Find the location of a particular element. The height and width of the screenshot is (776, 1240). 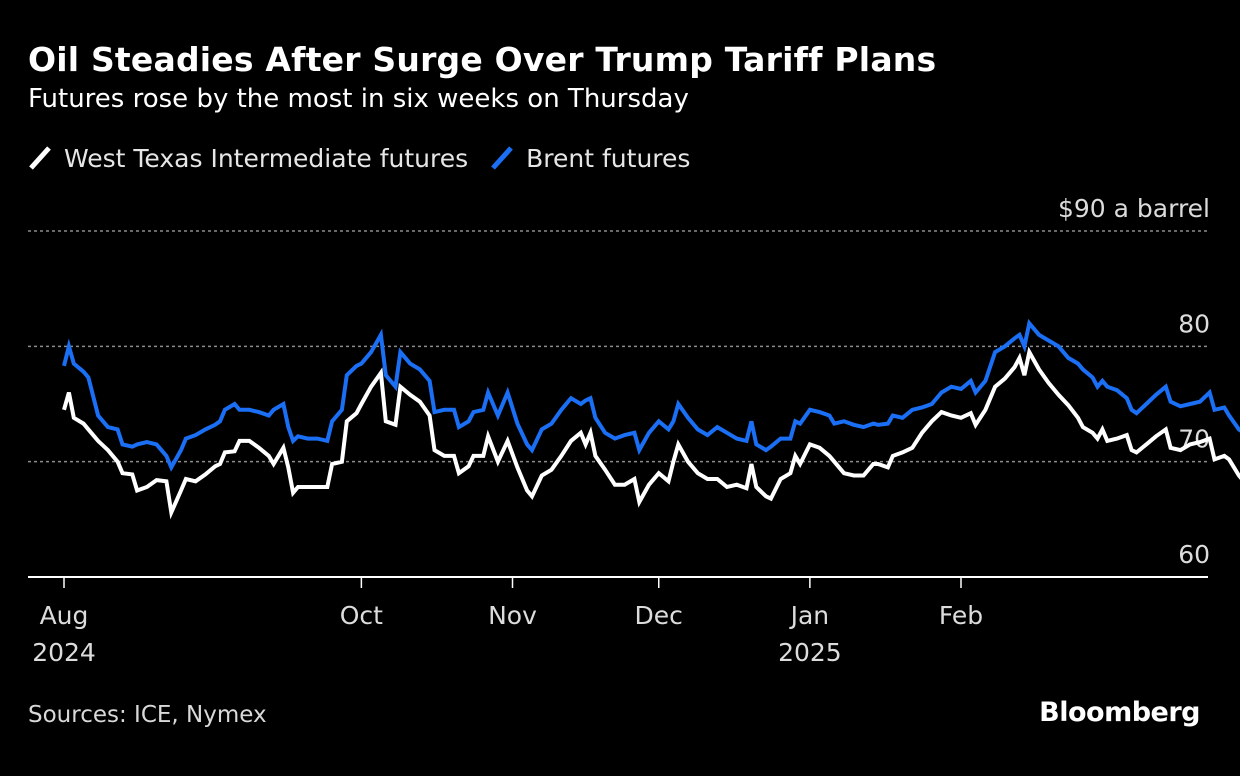

source-note: Sources: ICE, Nymex is located at coordinates (147, 715).